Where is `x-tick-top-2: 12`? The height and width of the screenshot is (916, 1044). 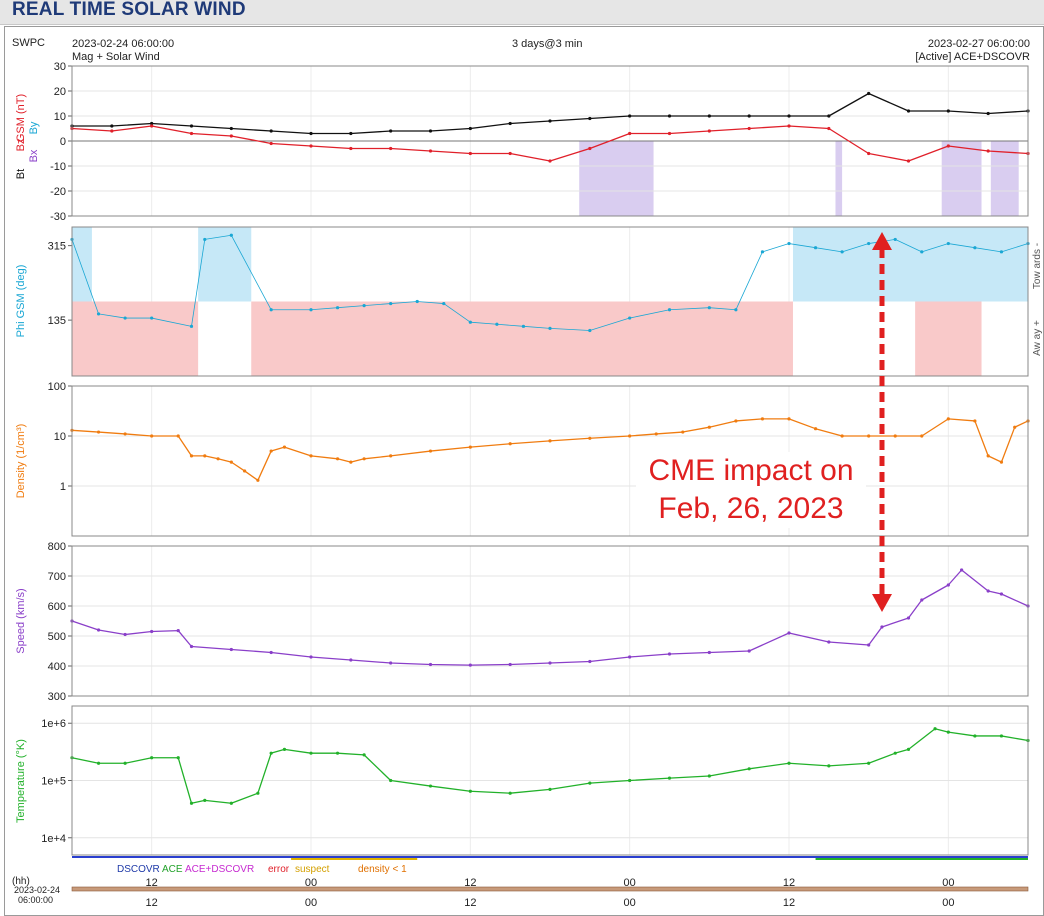 x-tick-top-2: 12 is located at coordinates (470, 883).